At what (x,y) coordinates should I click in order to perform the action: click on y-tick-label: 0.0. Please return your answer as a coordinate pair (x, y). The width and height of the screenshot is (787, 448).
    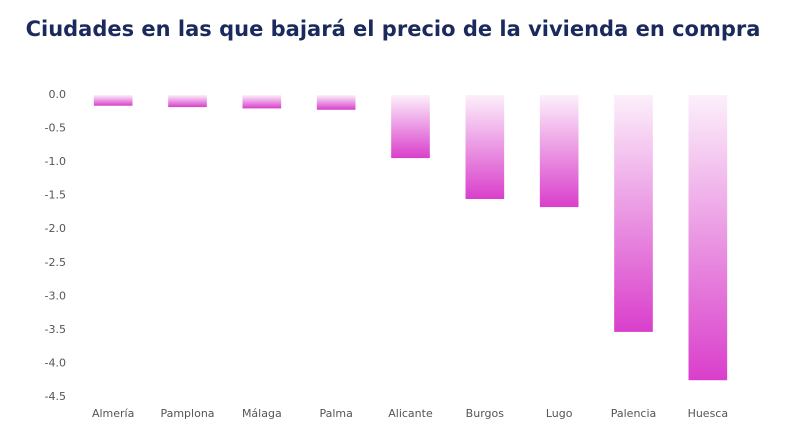
    Looking at the image, I should click on (58, 94).